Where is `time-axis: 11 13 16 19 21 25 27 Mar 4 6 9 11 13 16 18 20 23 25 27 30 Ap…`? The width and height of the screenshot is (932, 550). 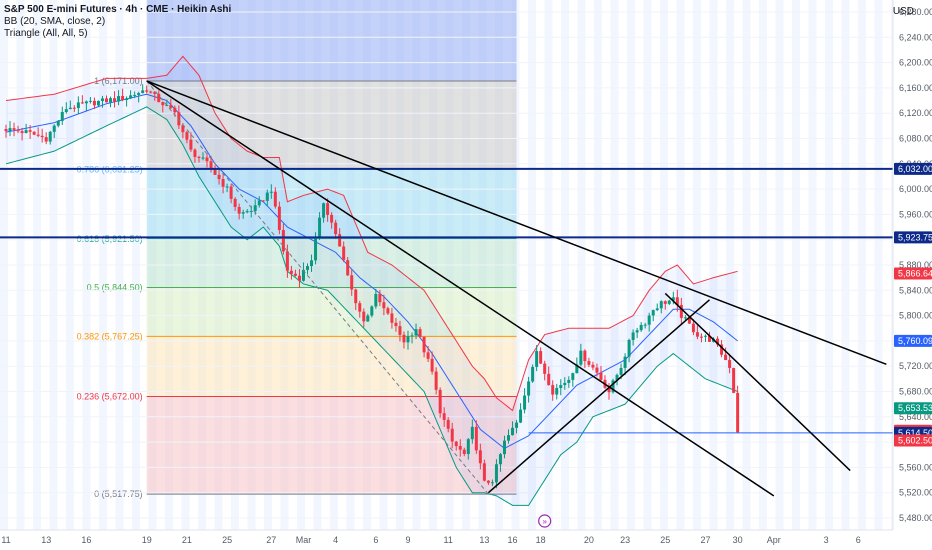
time-axis: 11 13 16 19 21 25 27 Mar 4 6 9 11 13 16 18 20 23 25 27 30 Ap… is located at coordinates (466, 532).